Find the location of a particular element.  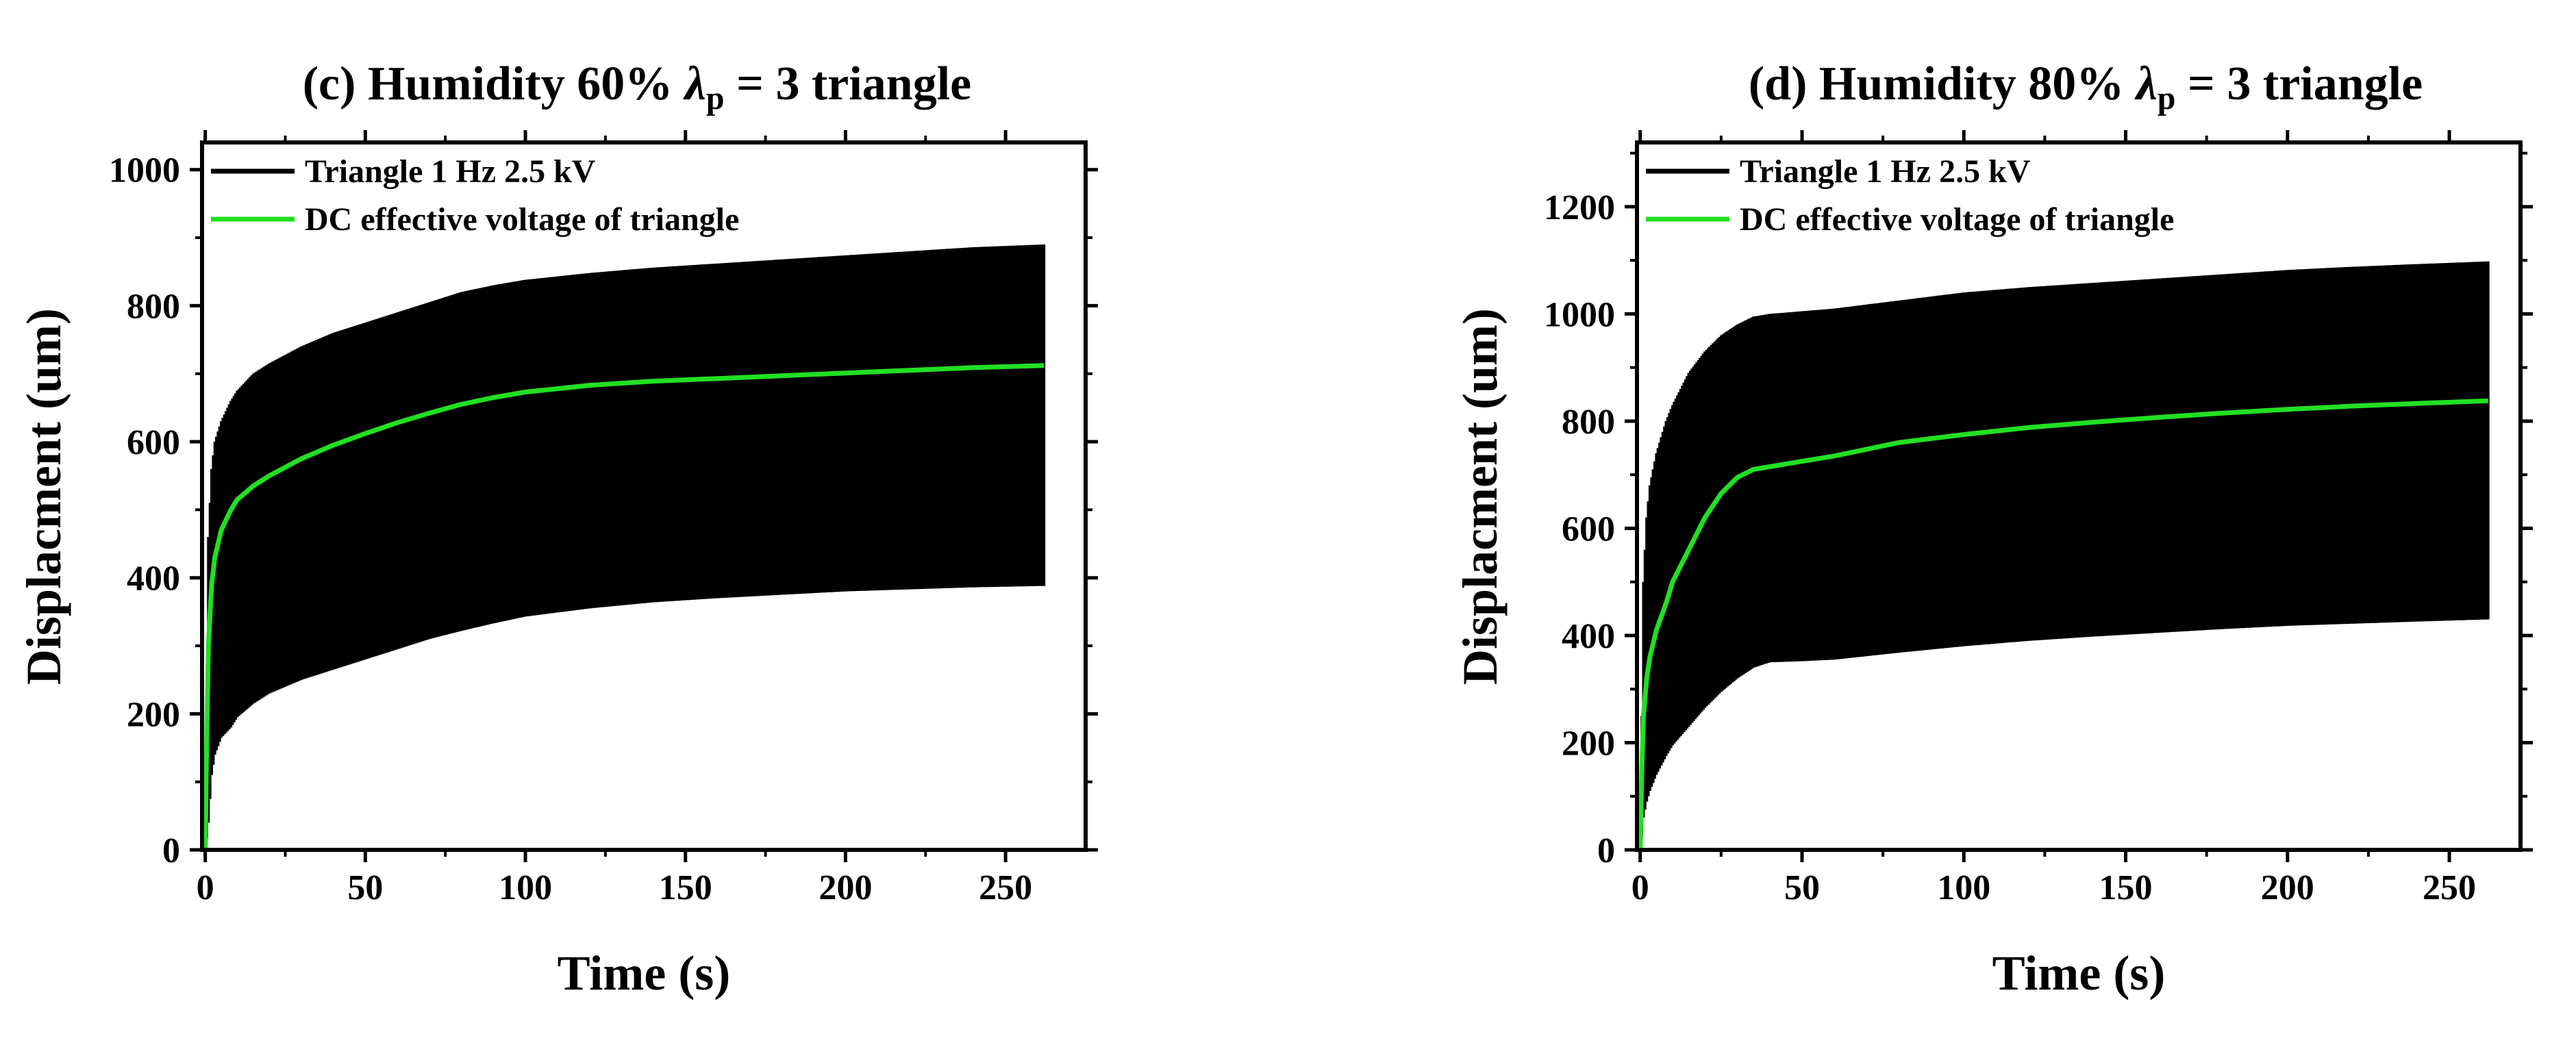

chart-title: (d) Humidity 80% λp = 3 triangle is located at coordinates (2086, 87).